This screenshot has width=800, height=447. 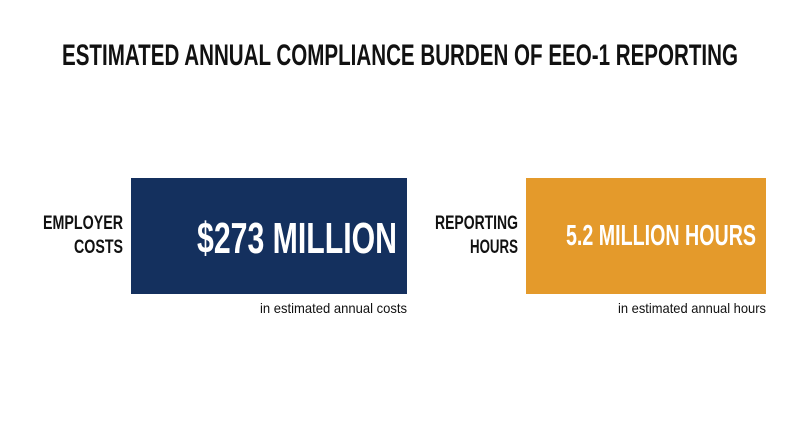 What do you see at coordinates (83, 223) in the screenshot?
I see `stat-label: EMPLOYER` at bounding box center [83, 223].